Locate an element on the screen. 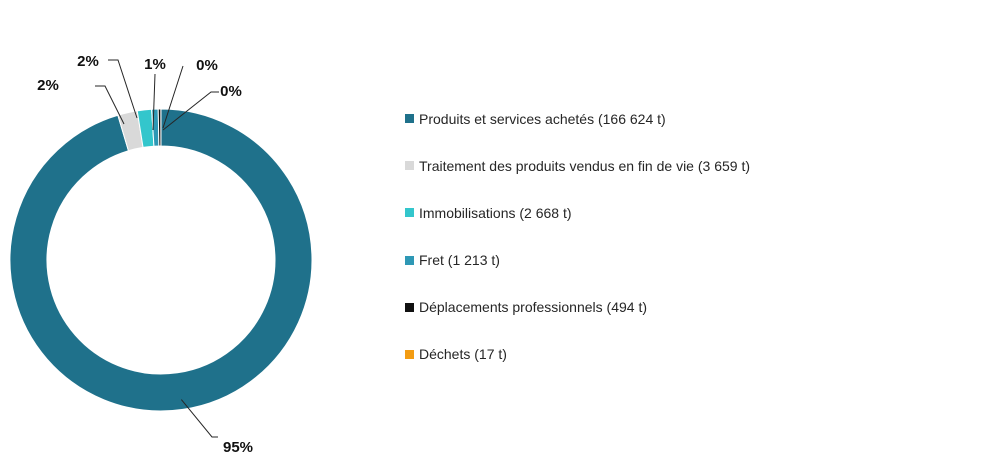 The image size is (1000, 475). data-label-4: 0% is located at coordinates (207, 65).